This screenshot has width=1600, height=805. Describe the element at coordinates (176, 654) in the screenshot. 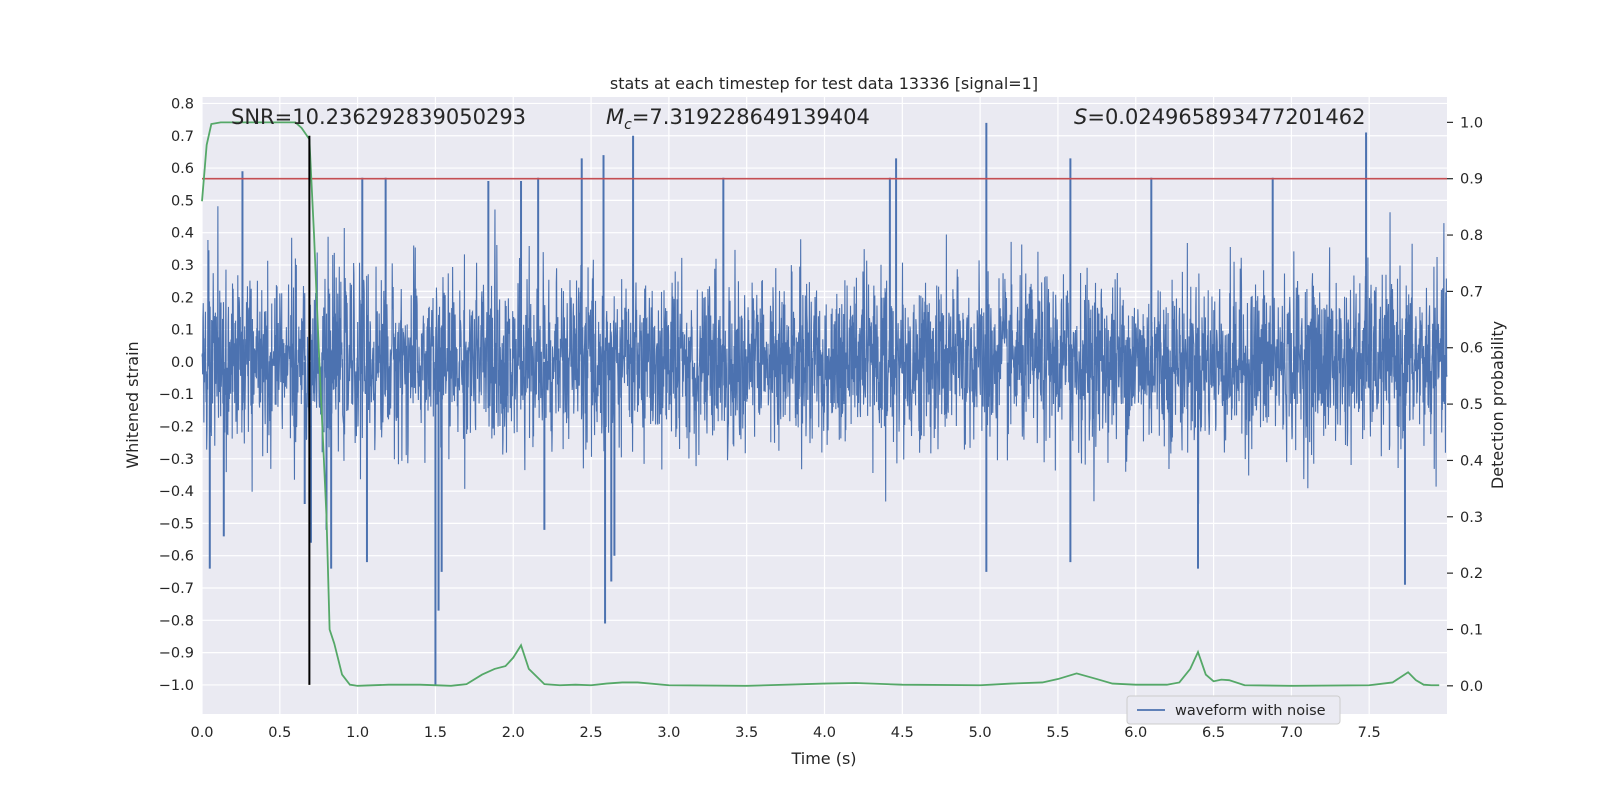

I see `y-tick-label-left: −0.9` at that location.